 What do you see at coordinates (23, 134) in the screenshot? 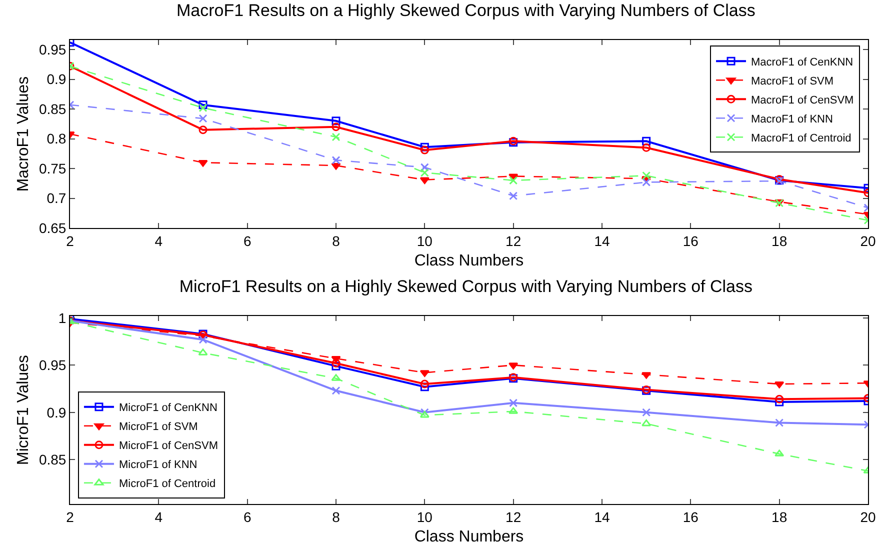
I see `y-axis-title: MacroF1 Values` at bounding box center [23, 134].